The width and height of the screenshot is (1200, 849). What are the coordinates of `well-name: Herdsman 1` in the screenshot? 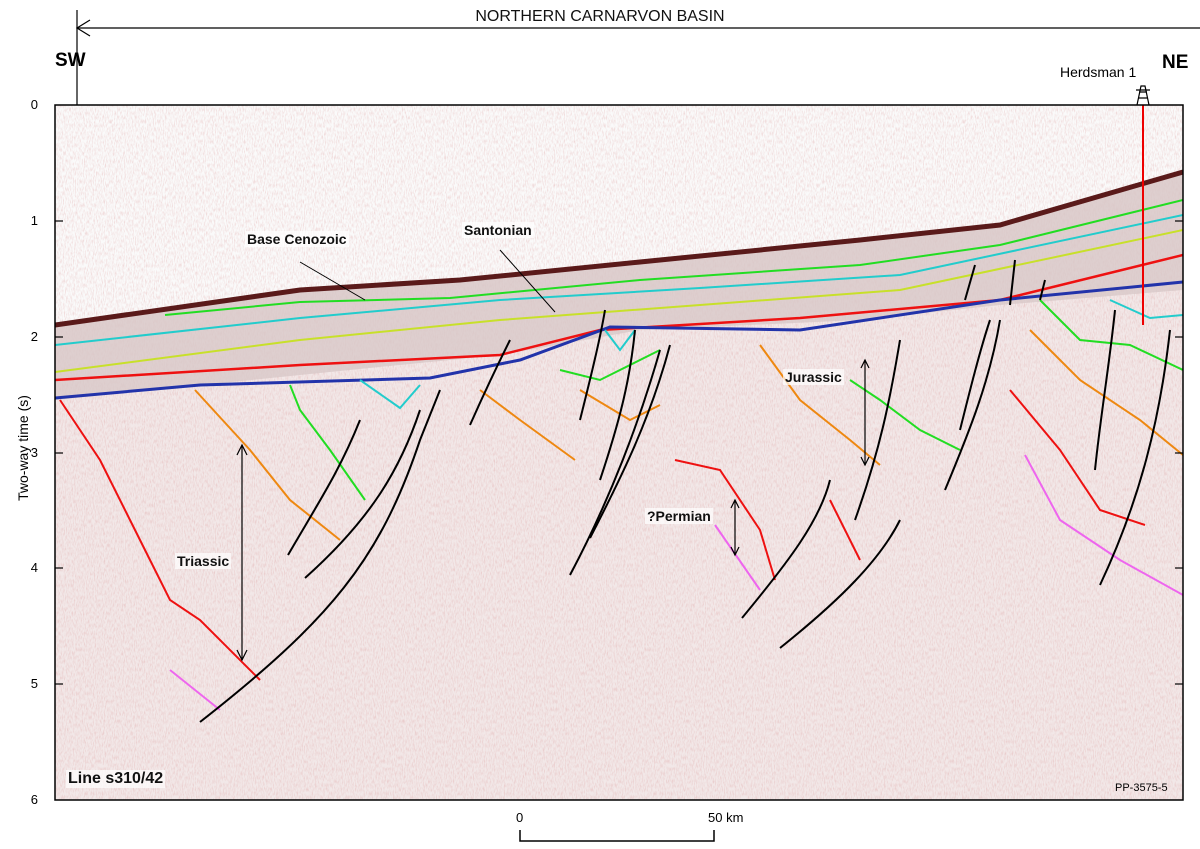 It's located at (1098, 72).